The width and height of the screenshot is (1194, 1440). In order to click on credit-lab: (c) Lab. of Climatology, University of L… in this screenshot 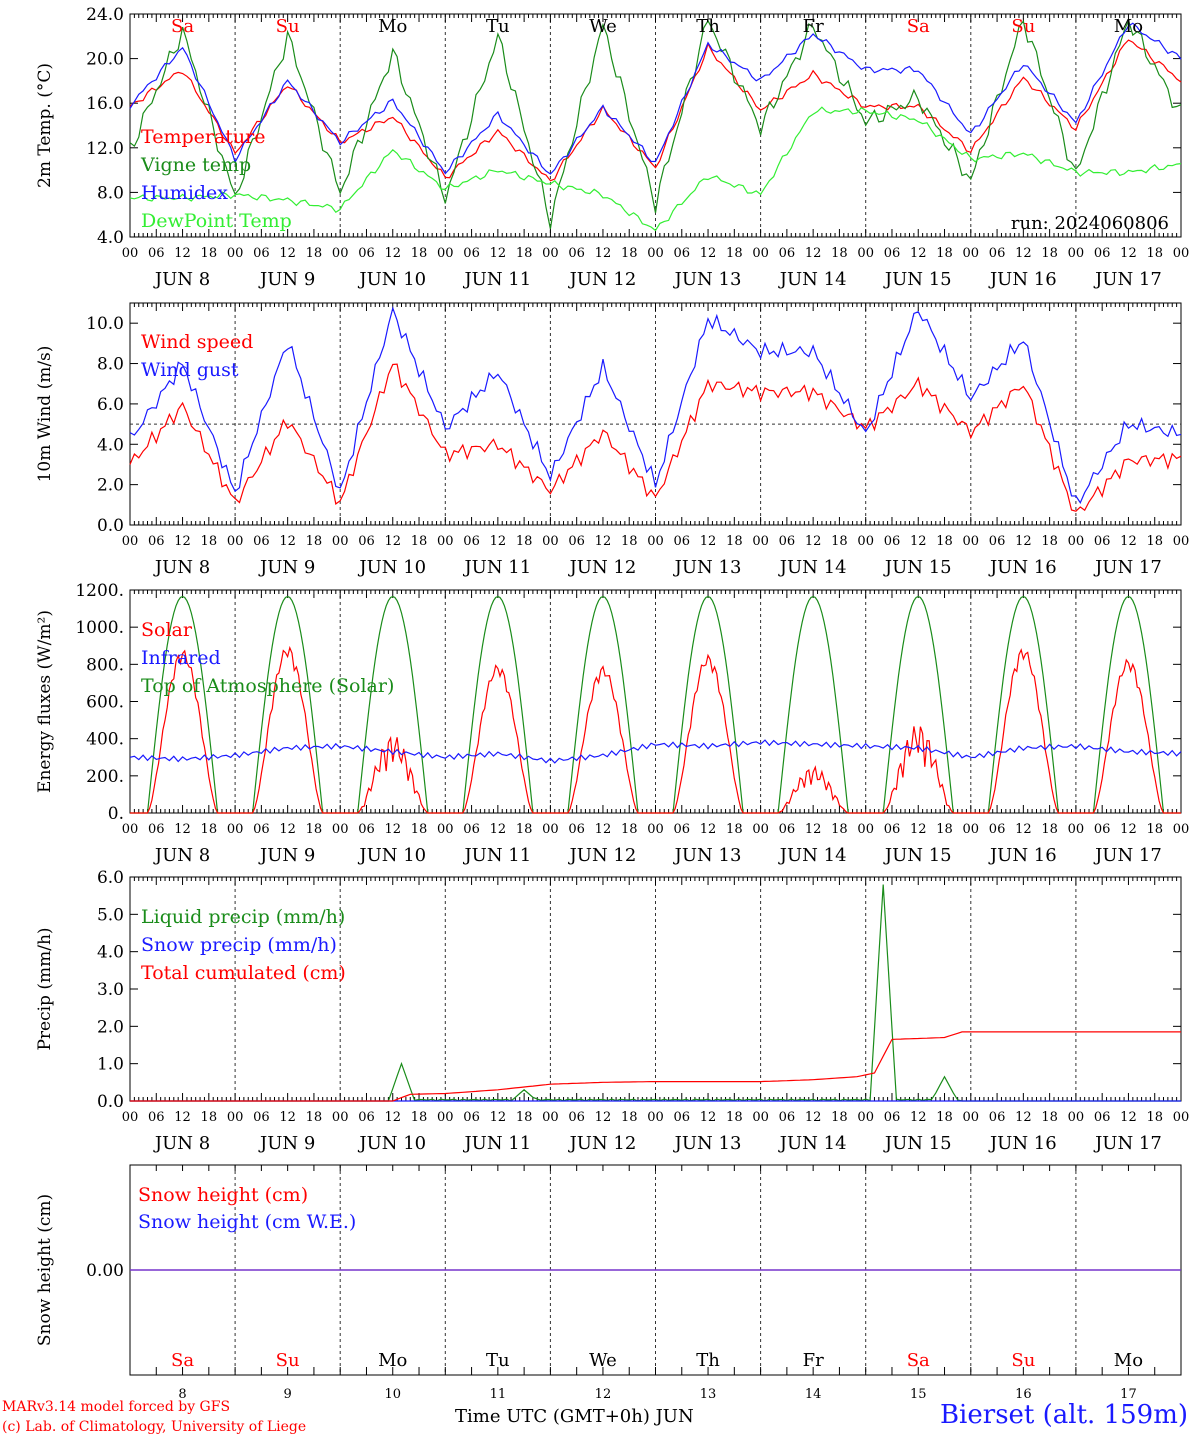, I will do `click(154, 1427)`.